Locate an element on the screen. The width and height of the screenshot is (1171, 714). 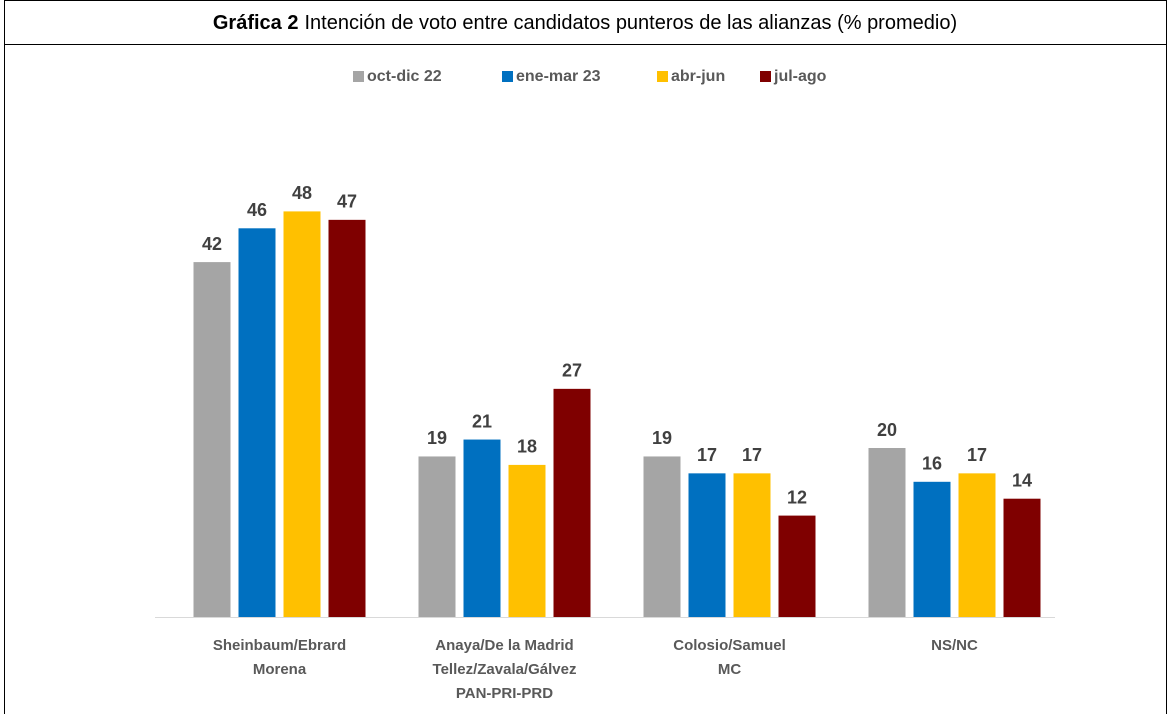
x-tick-label: PAN-PRI-PRD is located at coordinates (504, 693).